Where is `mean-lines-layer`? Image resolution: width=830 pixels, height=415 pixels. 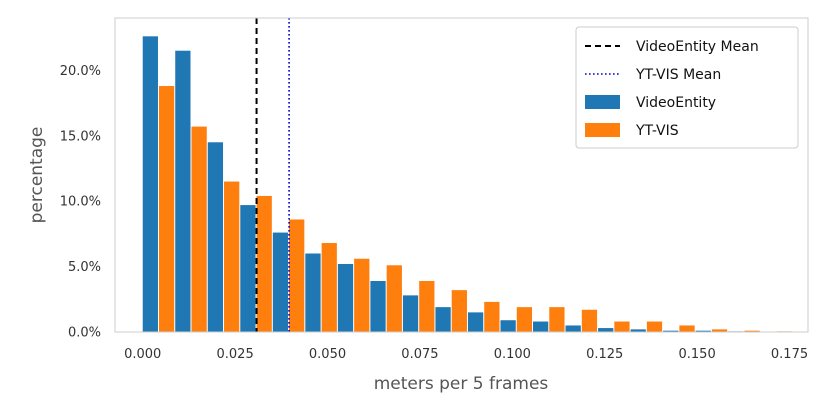
mean-lines-layer is located at coordinates (272, 175).